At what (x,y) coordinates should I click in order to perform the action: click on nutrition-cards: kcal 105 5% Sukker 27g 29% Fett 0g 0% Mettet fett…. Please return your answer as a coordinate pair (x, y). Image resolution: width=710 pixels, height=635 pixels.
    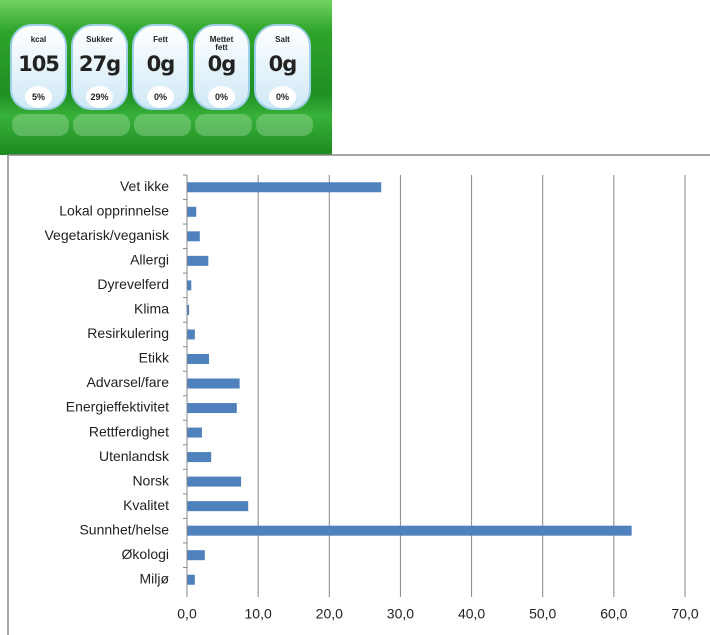
    Looking at the image, I should click on (160, 67).